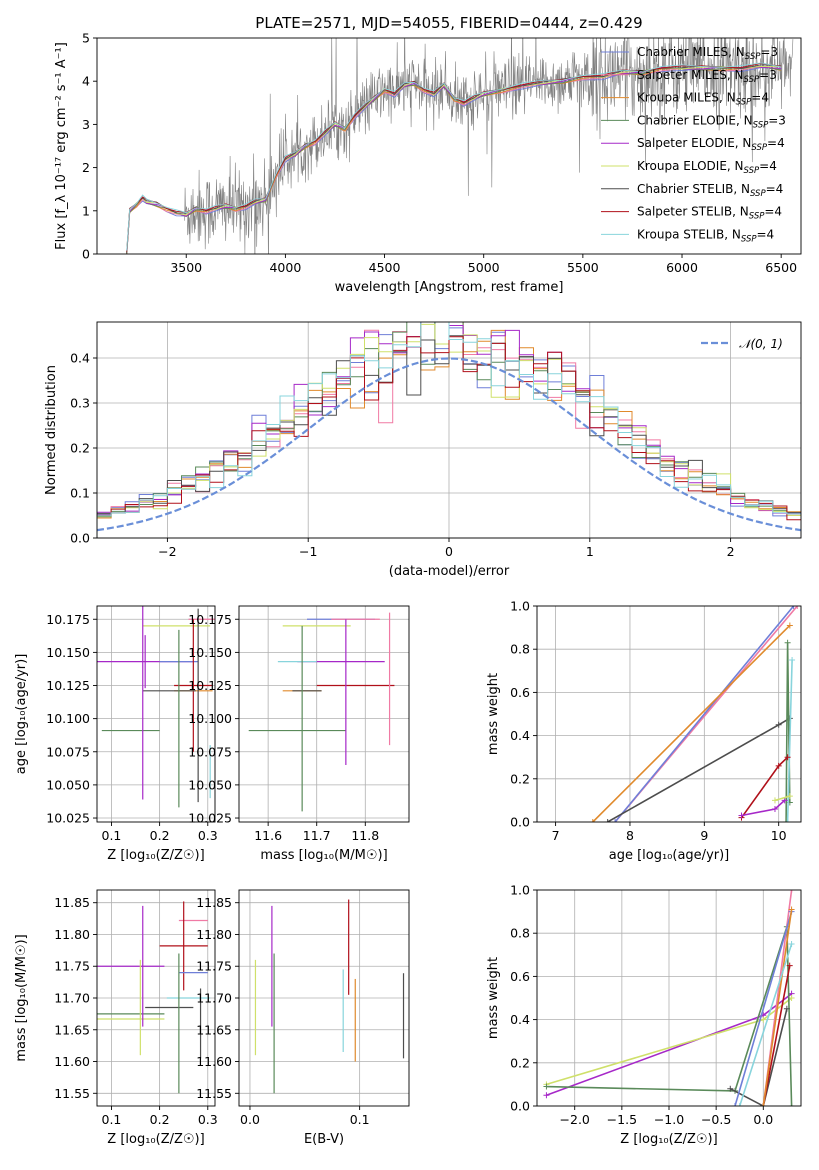  What do you see at coordinates (686, 98) in the screenshot?
I see `legend-text: Kroupa MILES, N` at bounding box center [686, 98].